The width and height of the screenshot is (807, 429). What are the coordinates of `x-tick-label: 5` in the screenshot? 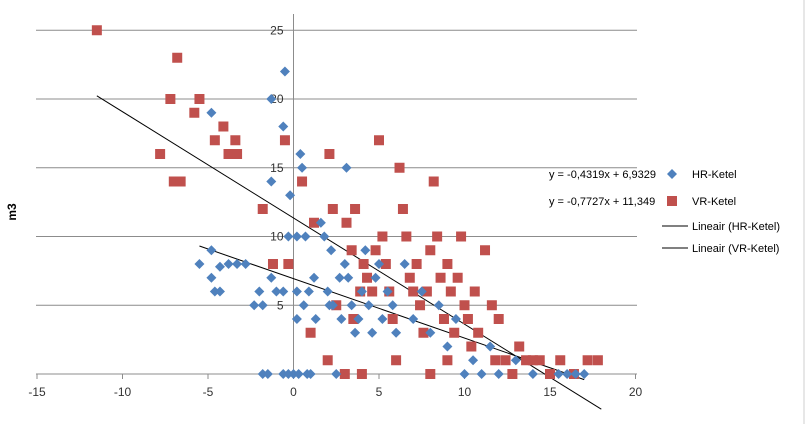 It's located at (379, 392).